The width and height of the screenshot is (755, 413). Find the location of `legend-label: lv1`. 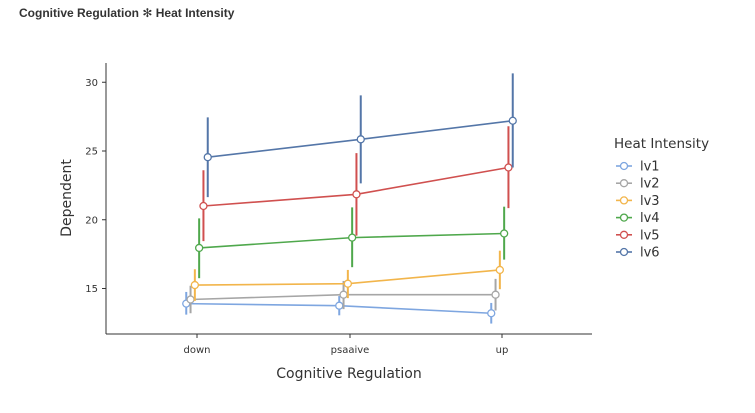

legend-label: lv1 is located at coordinates (650, 167).